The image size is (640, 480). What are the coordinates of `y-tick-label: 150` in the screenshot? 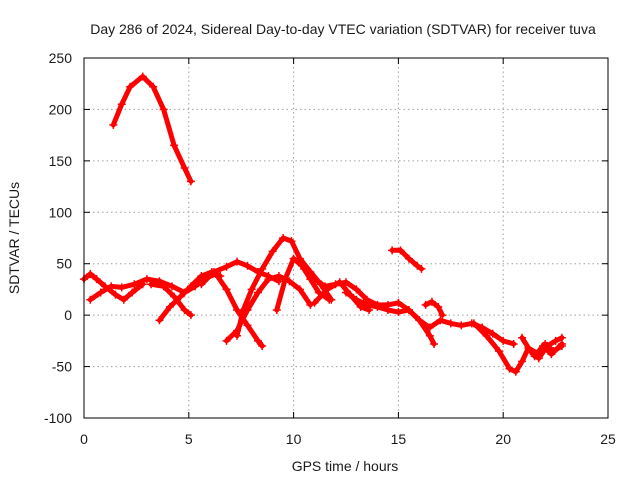 It's located at (61, 161).